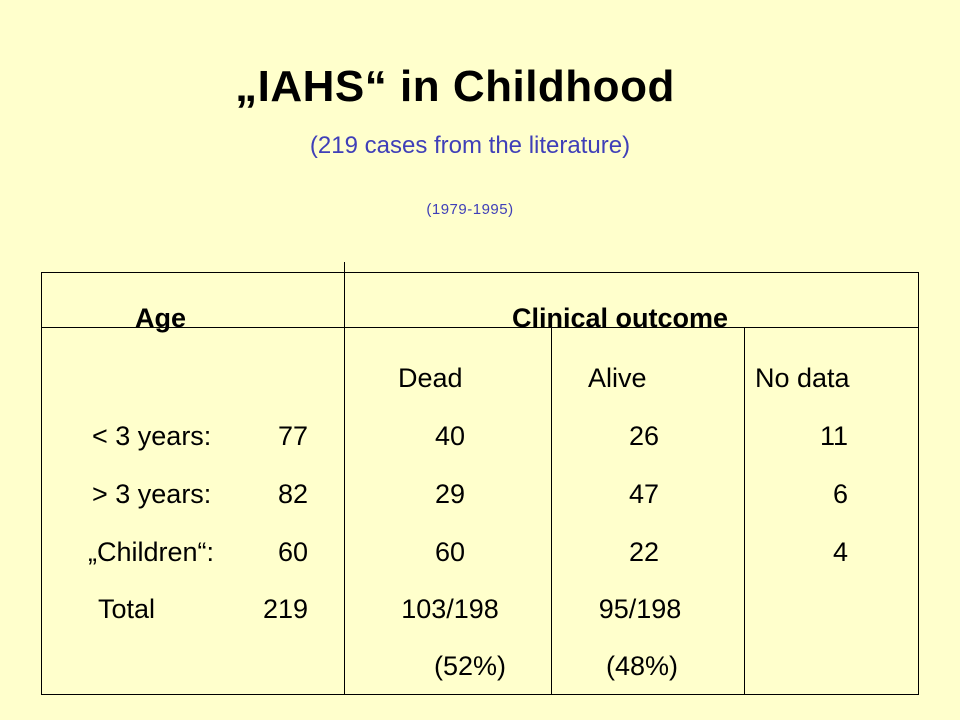  Describe the element at coordinates (127, 609) in the screenshot. I see `total-label: Total` at that location.